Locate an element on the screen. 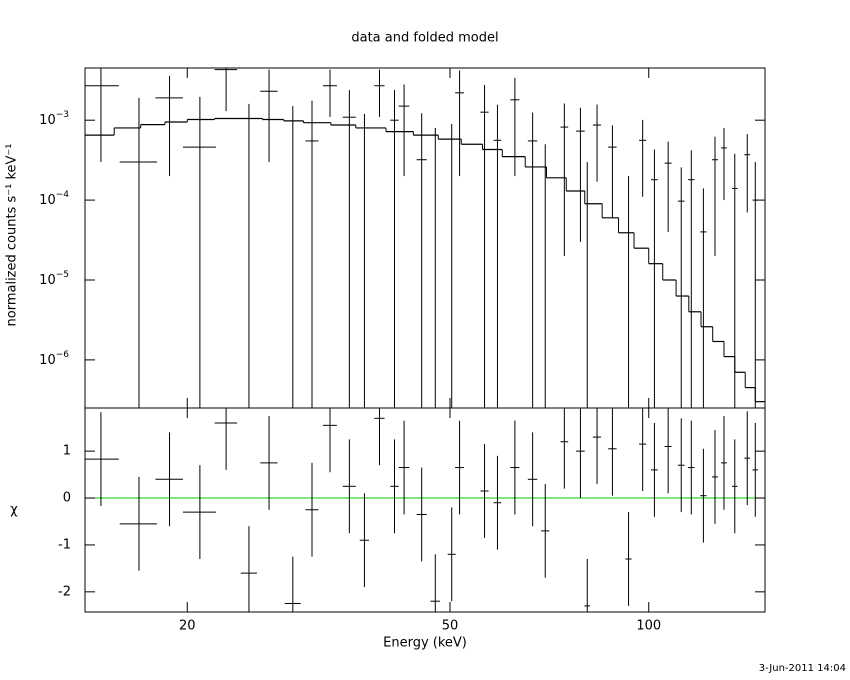 The width and height of the screenshot is (850, 680). y-tick-exponent: −5 is located at coordinates (62, 274).